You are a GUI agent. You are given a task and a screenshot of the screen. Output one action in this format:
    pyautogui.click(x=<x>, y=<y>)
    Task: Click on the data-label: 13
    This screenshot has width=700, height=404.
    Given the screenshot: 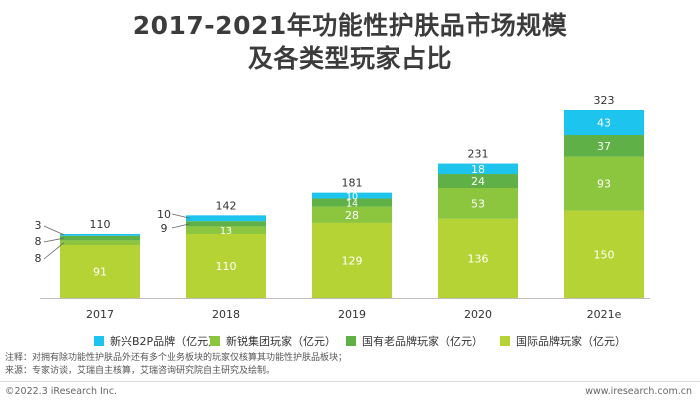 What is the action you would take?
    pyautogui.click(x=226, y=231)
    